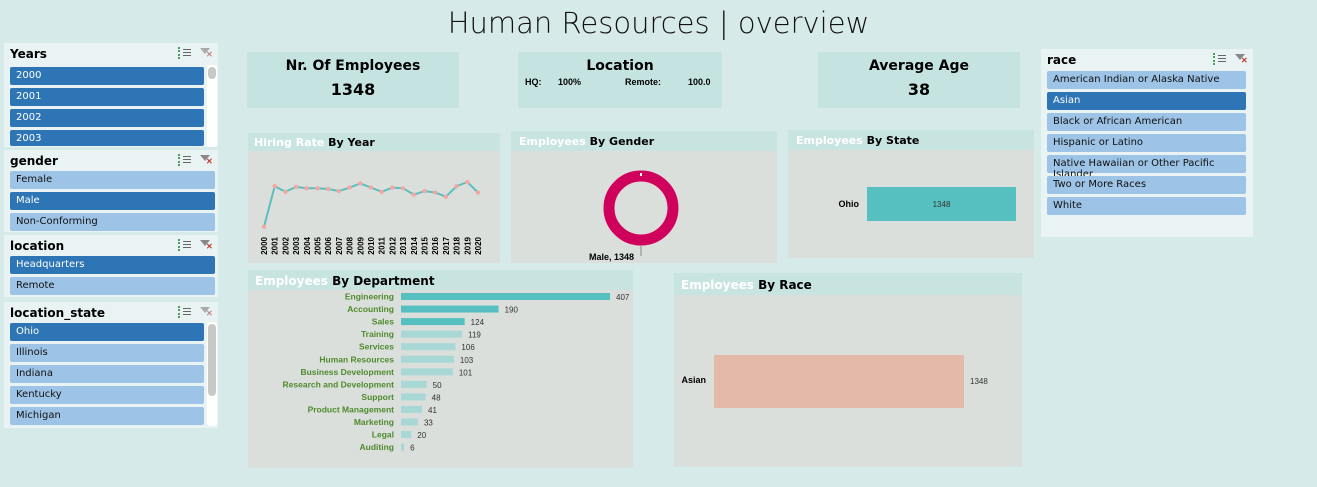  I want to click on location-item-remote: Remote, so click(112, 286).